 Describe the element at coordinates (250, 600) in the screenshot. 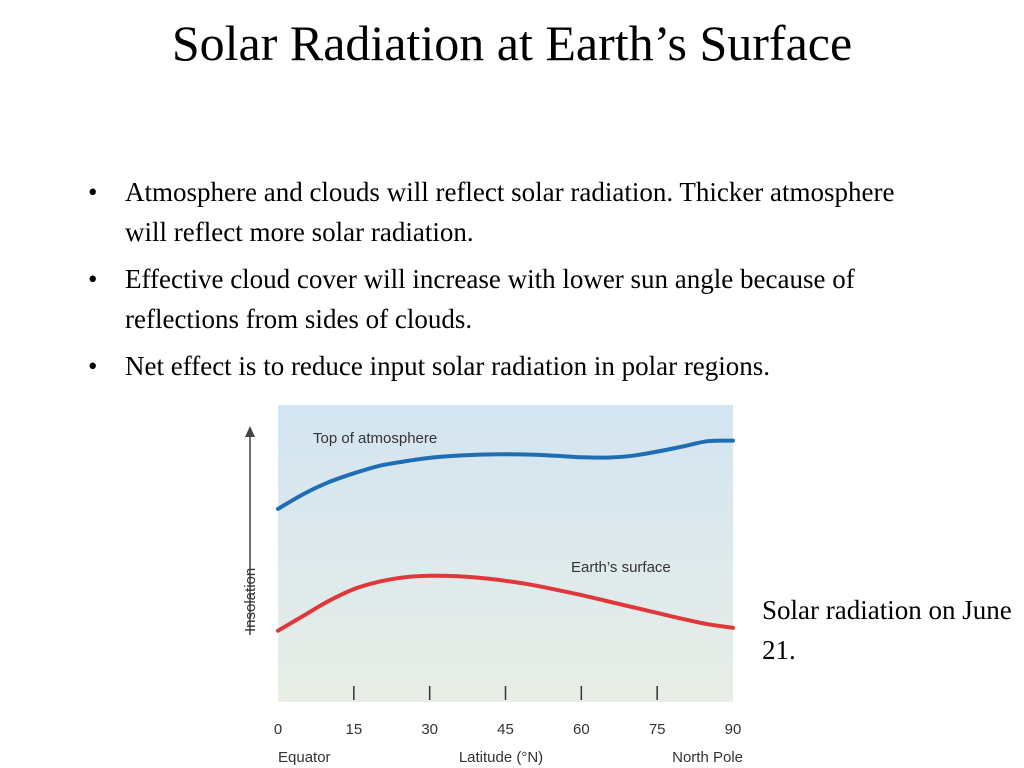

I see `y-axis-label: Insolation` at that location.